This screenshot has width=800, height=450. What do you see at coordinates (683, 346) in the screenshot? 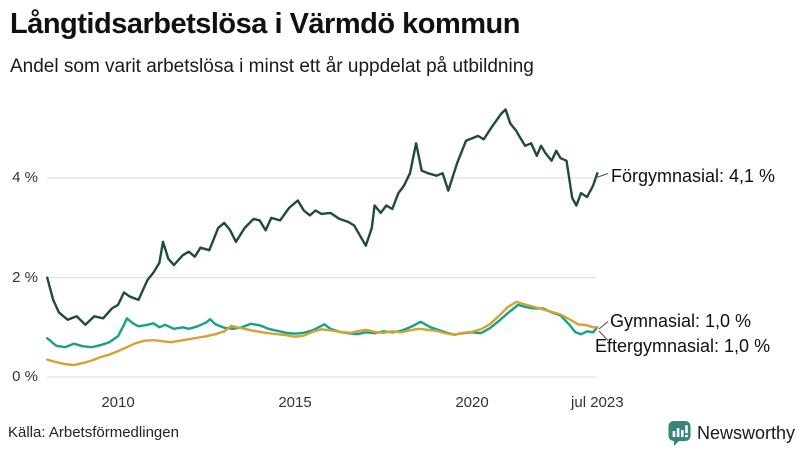
I see `annotation-eftergymnasial: Eftergymnasial: 1,0 %` at bounding box center [683, 346].